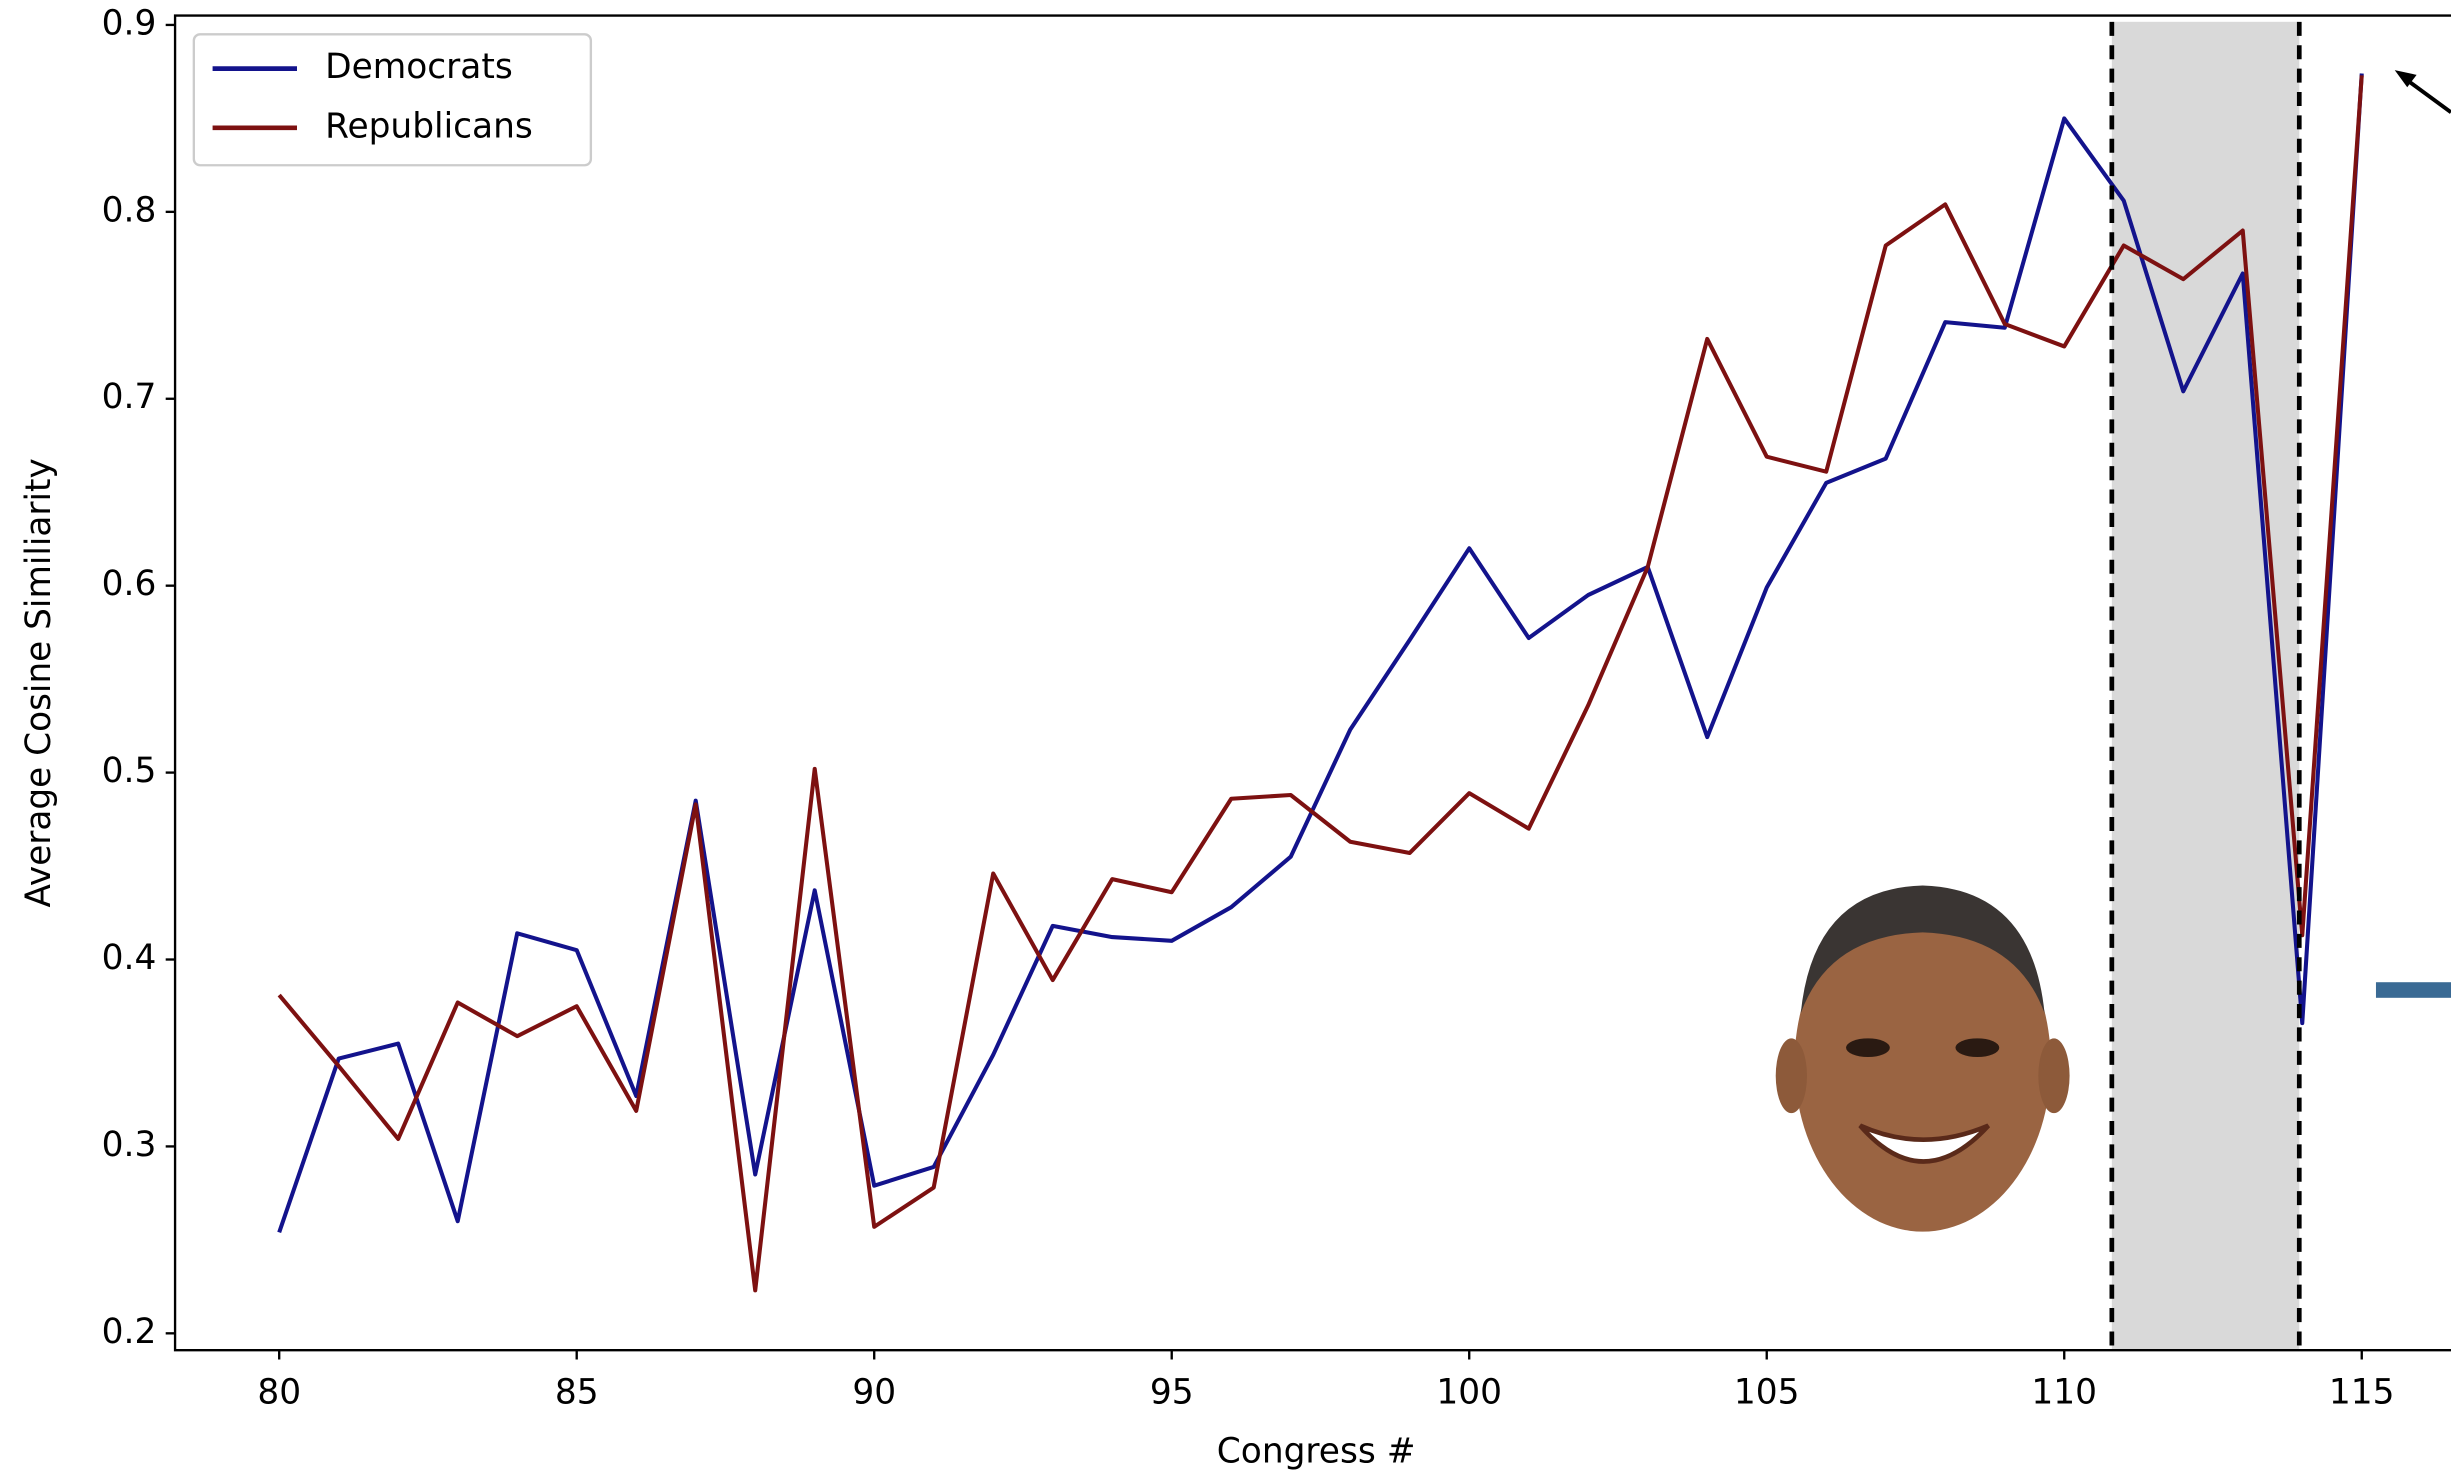 This screenshot has height=1478, width=2451. What do you see at coordinates (1316, 1452) in the screenshot?
I see `x-axis-label: Congress #` at bounding box center [1316, 1452].